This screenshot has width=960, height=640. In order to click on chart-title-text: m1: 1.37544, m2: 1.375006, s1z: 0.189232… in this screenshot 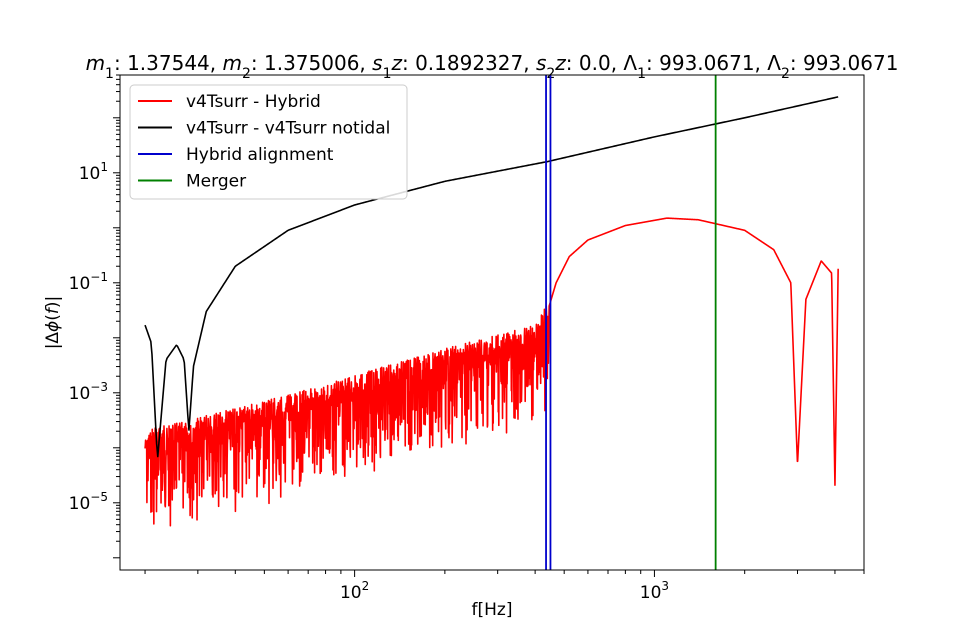, I will do `click(492, 66)`.